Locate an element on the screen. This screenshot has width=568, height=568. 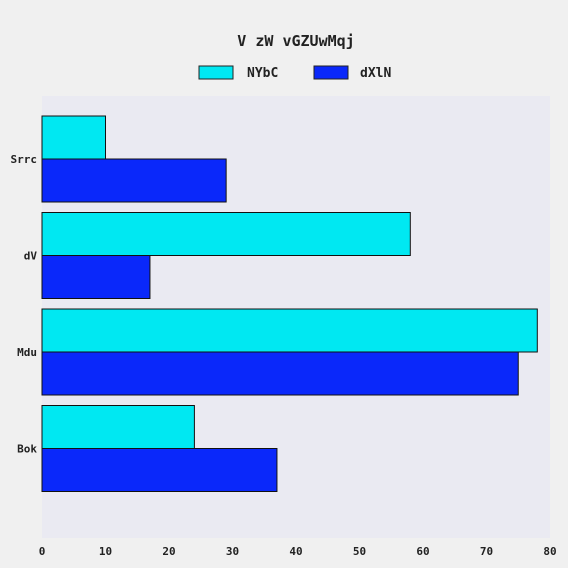
legend: NYbC dXlN is located at coordinates (294, 73).